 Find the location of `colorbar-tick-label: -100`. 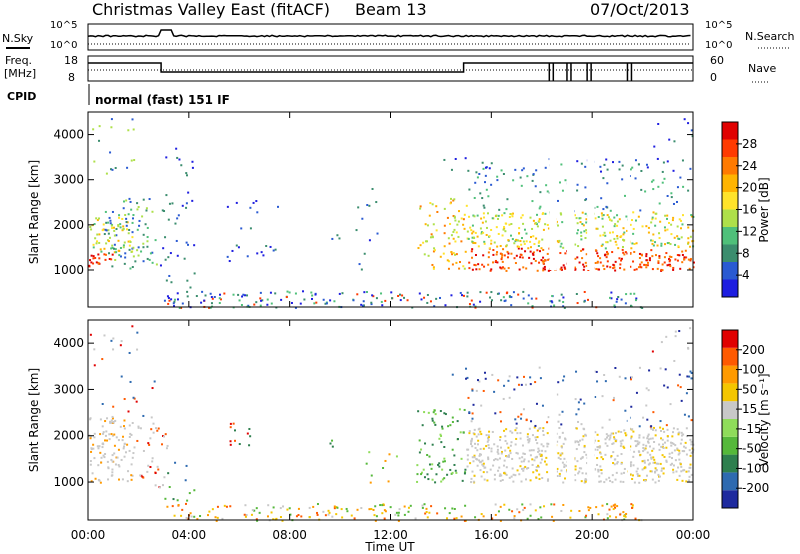

colorbar-tick-label: -100 is located at coordinates (755, 468).